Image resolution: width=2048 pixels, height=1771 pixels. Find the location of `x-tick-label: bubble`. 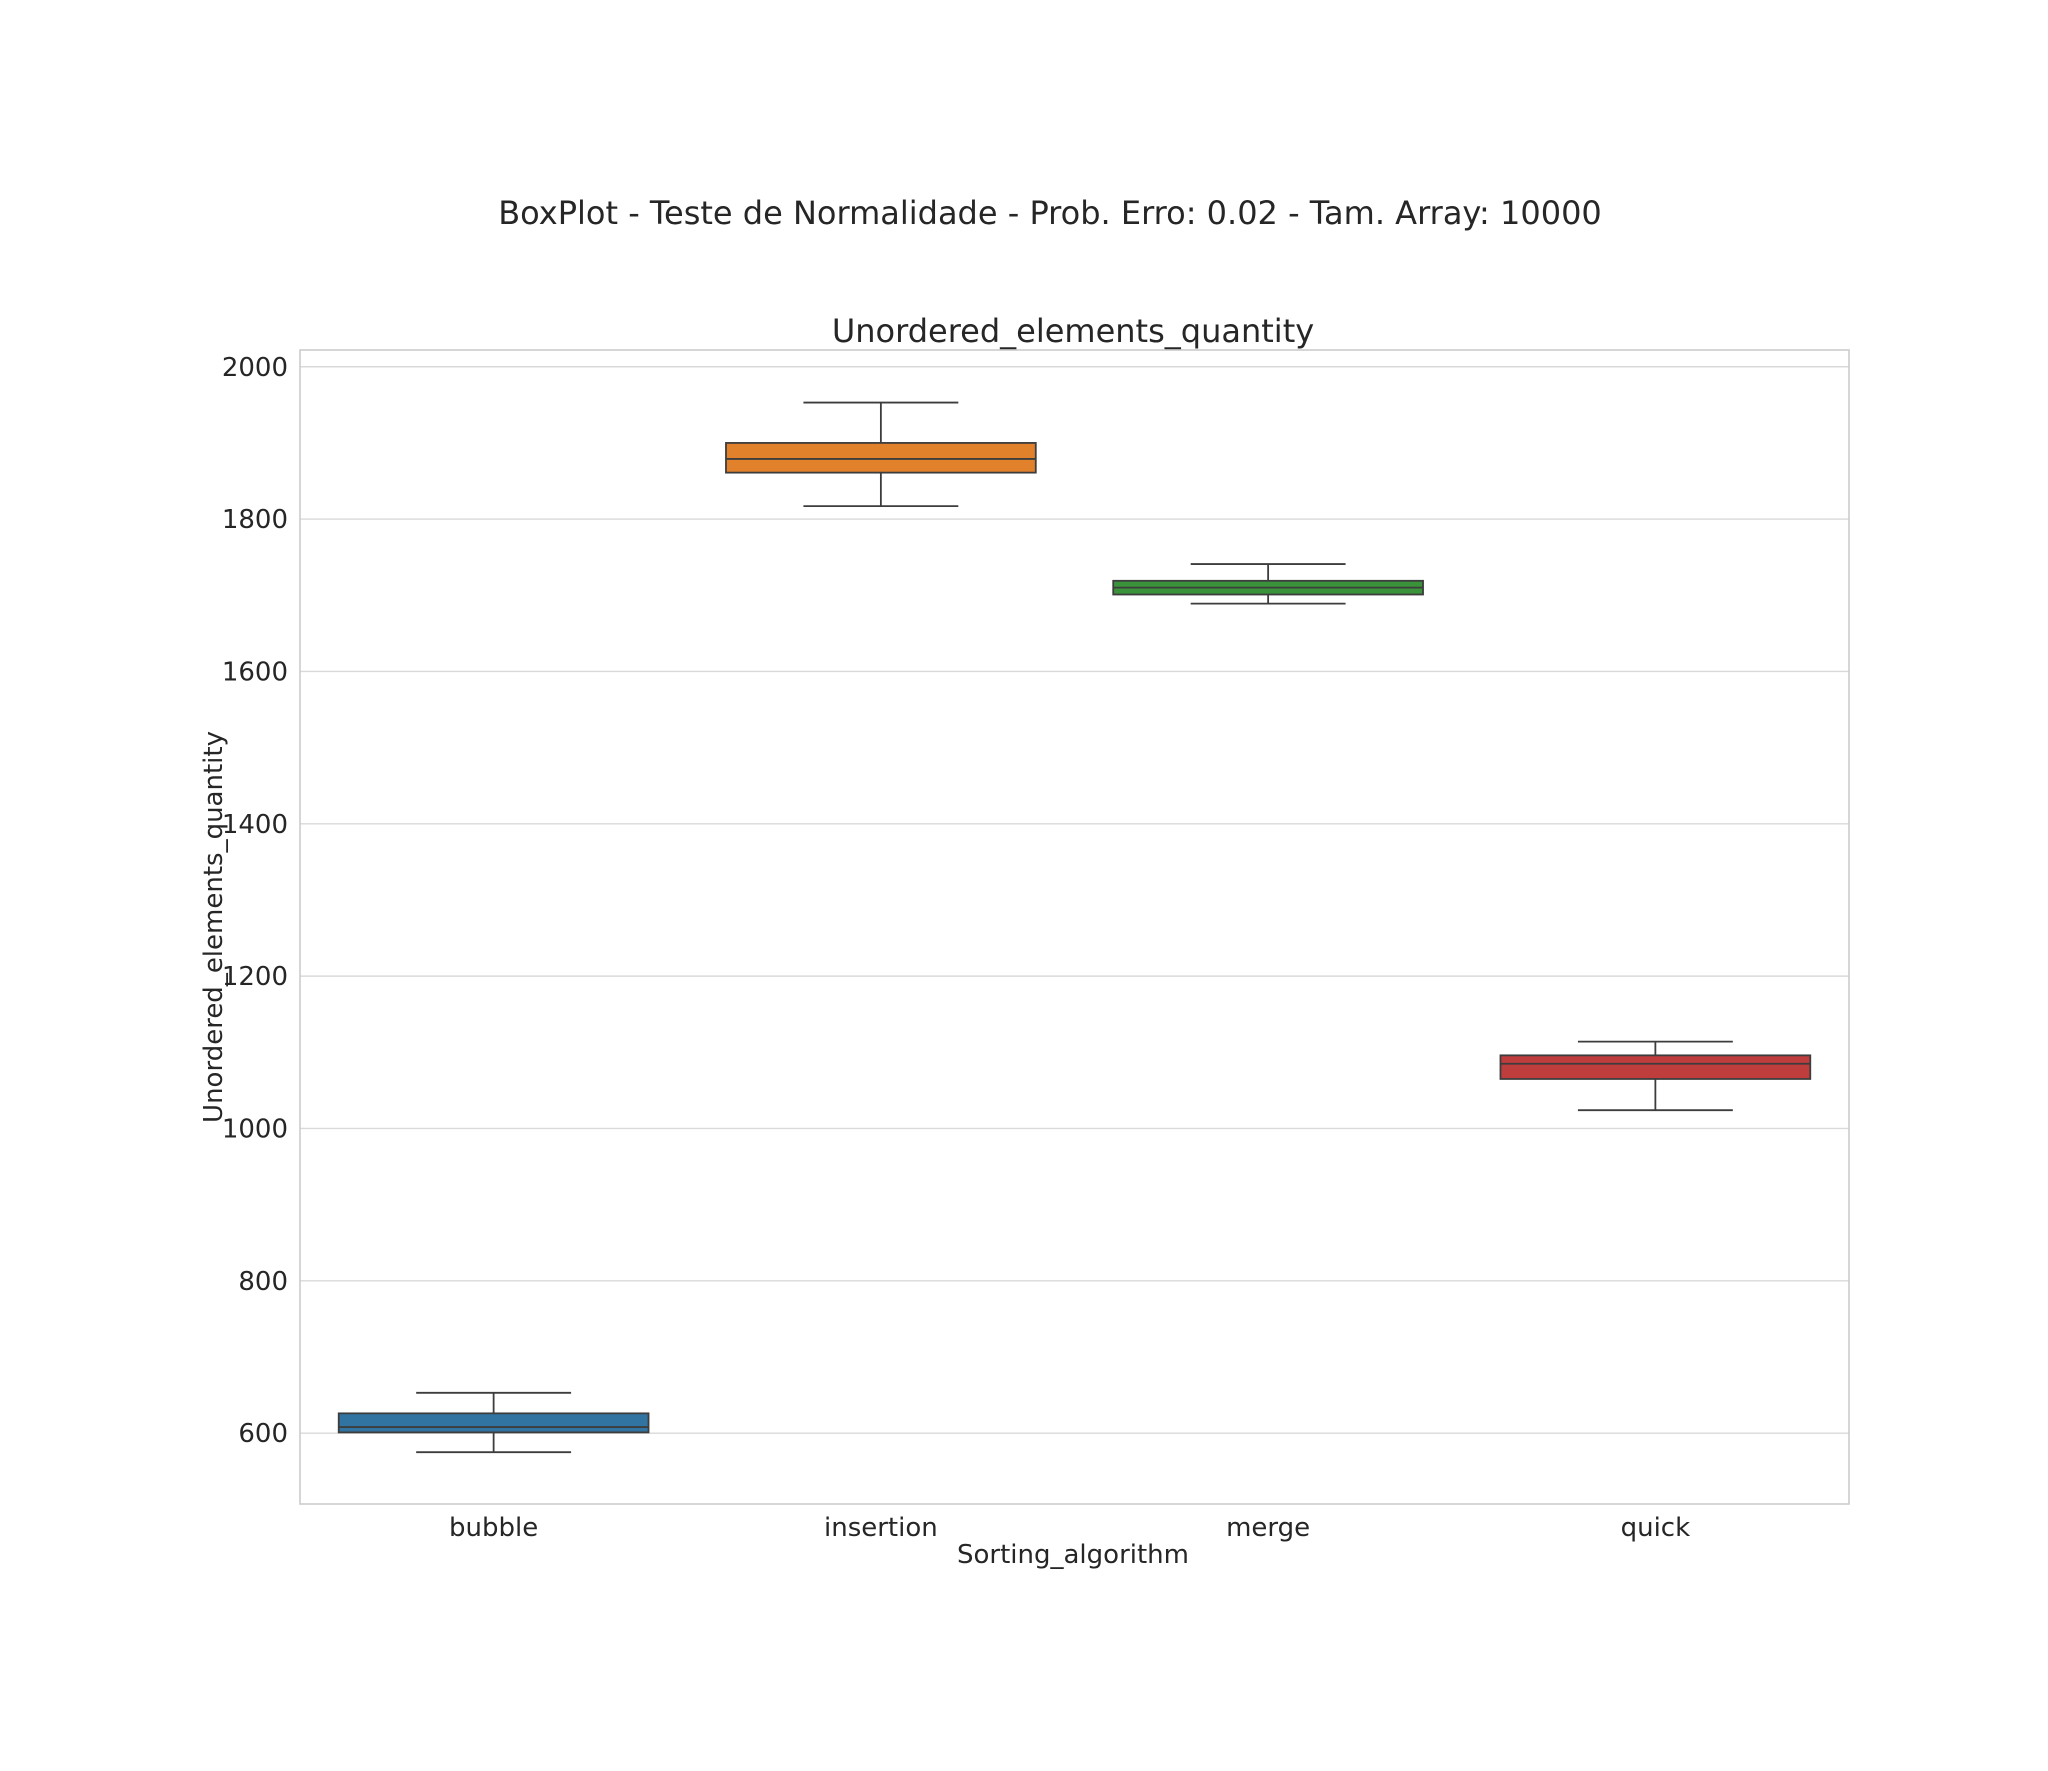

x-tick-label: bubble is located at coordinates (493, 1528).